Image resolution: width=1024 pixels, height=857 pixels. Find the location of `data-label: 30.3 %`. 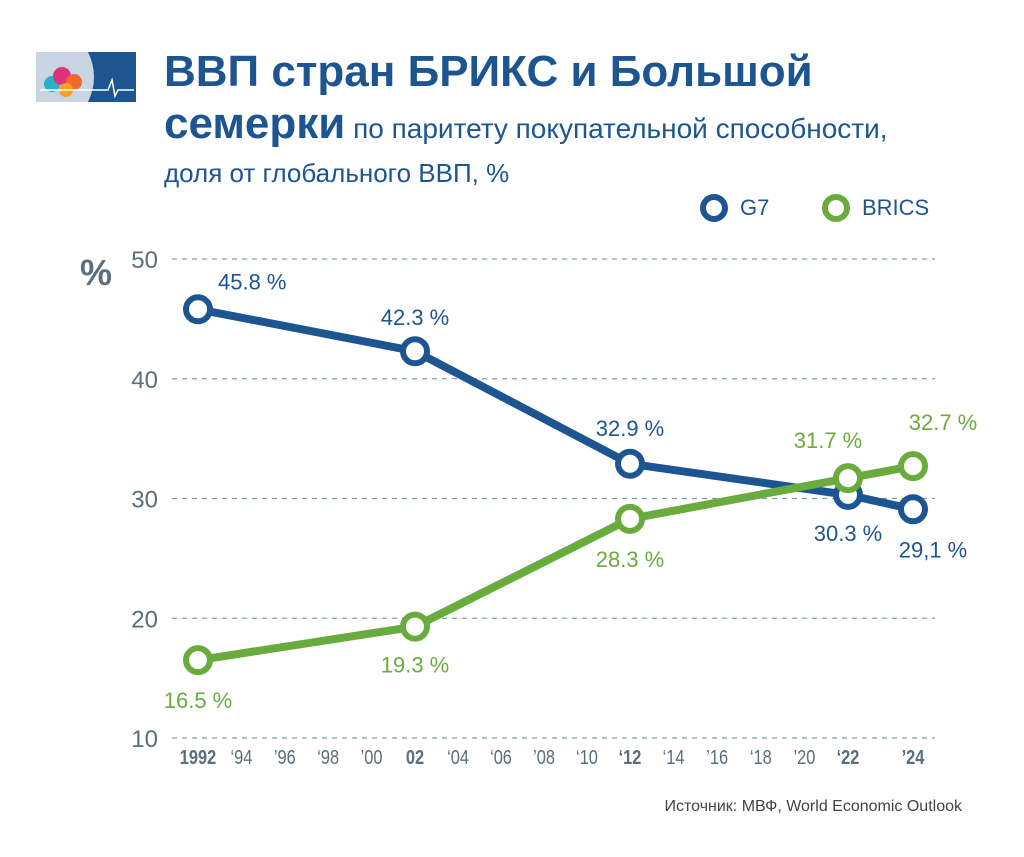

data-label: 30.3 % is located at coordinates (848, 533).